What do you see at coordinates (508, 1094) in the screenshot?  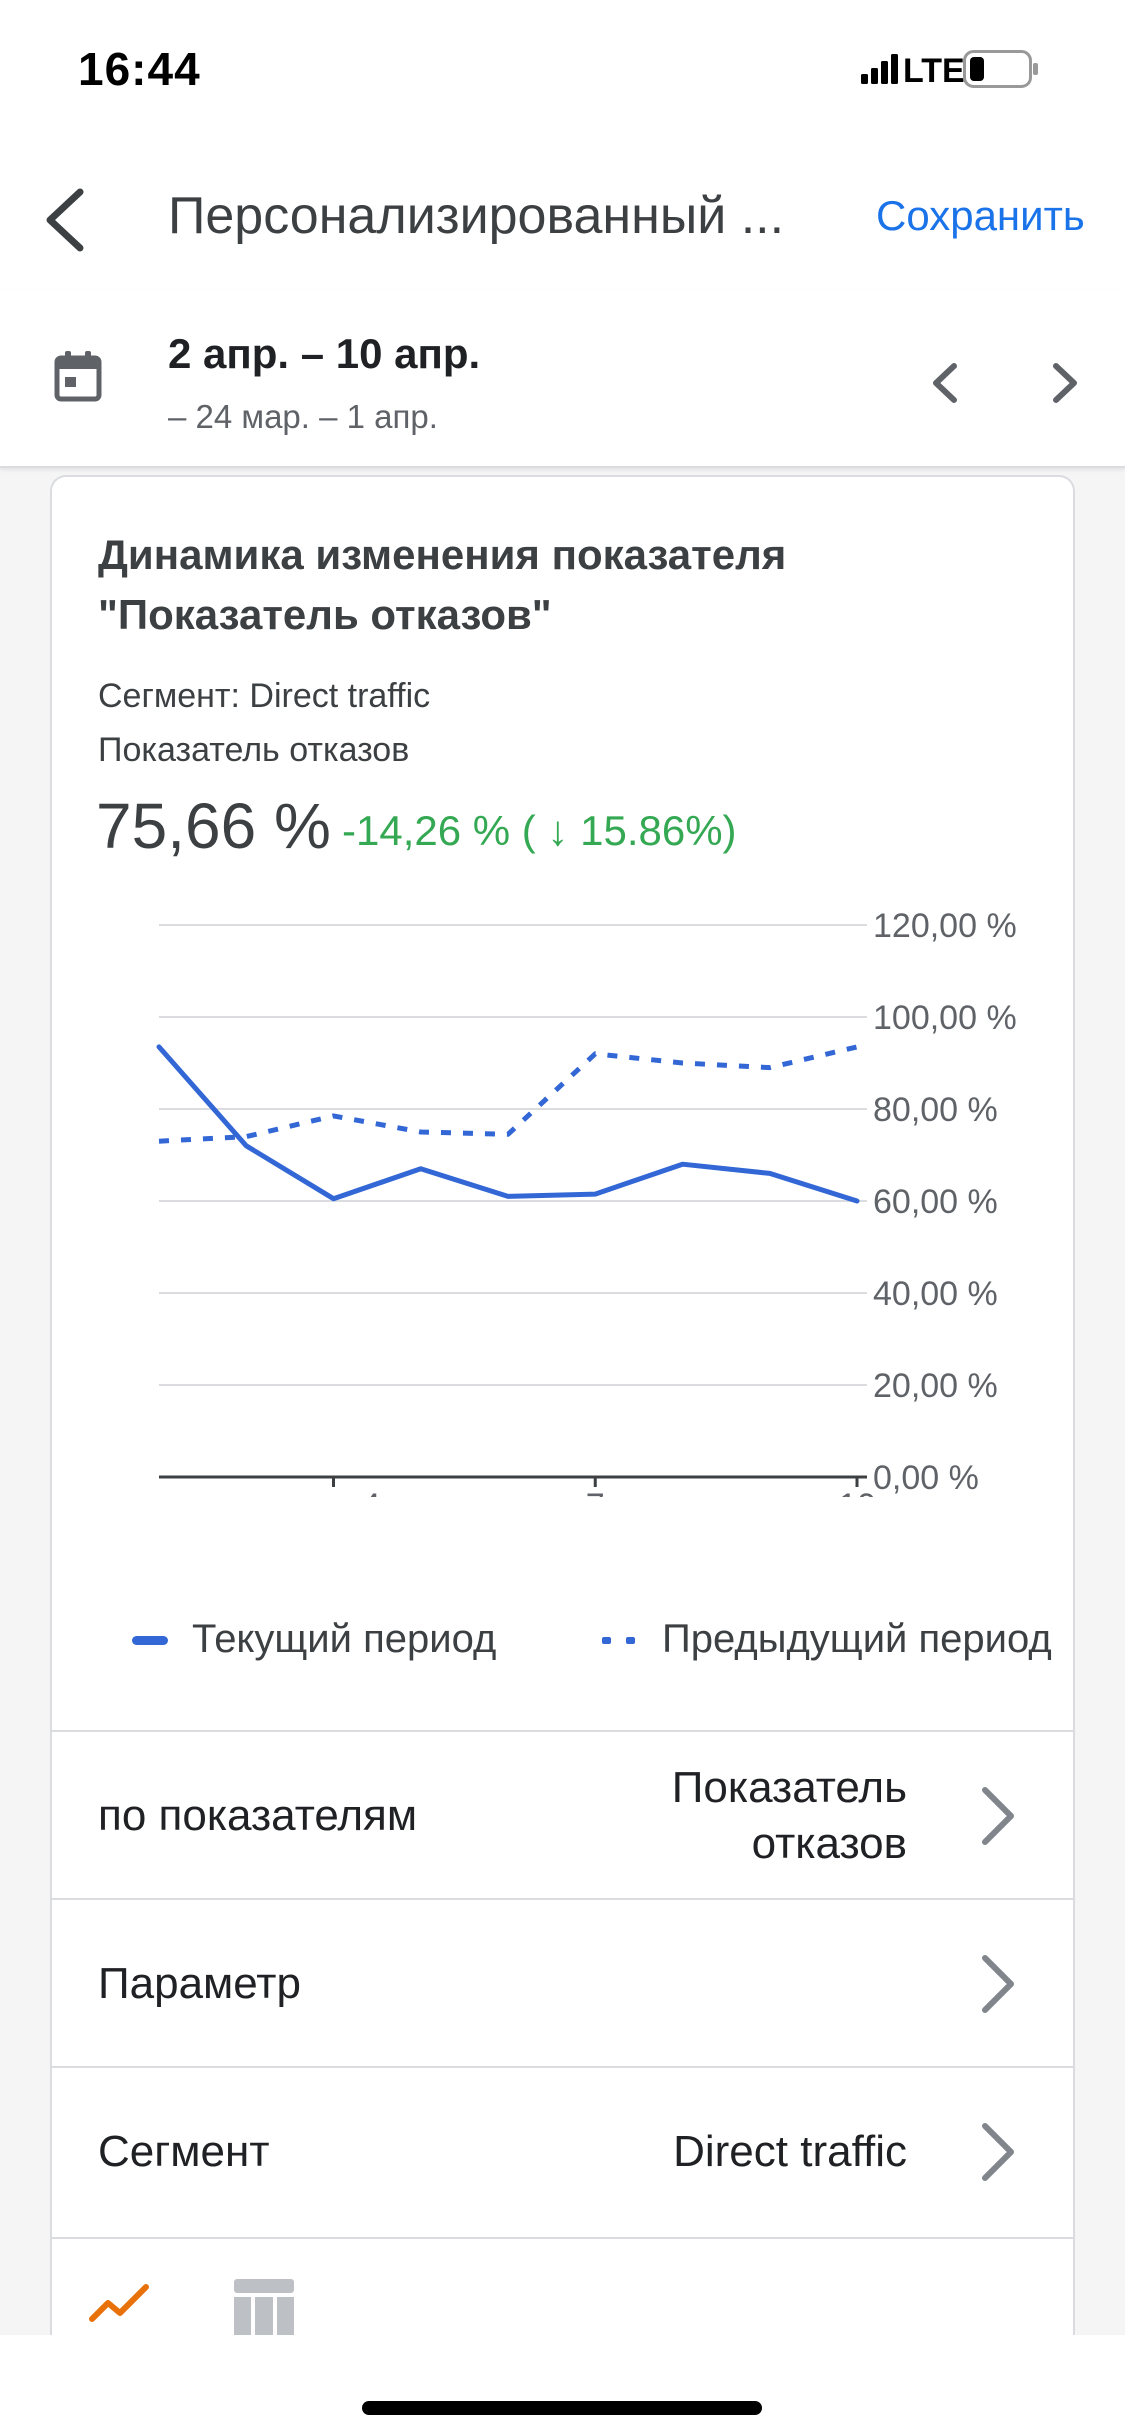 I see `series-line-previous` at bounding box center [508, 1094].